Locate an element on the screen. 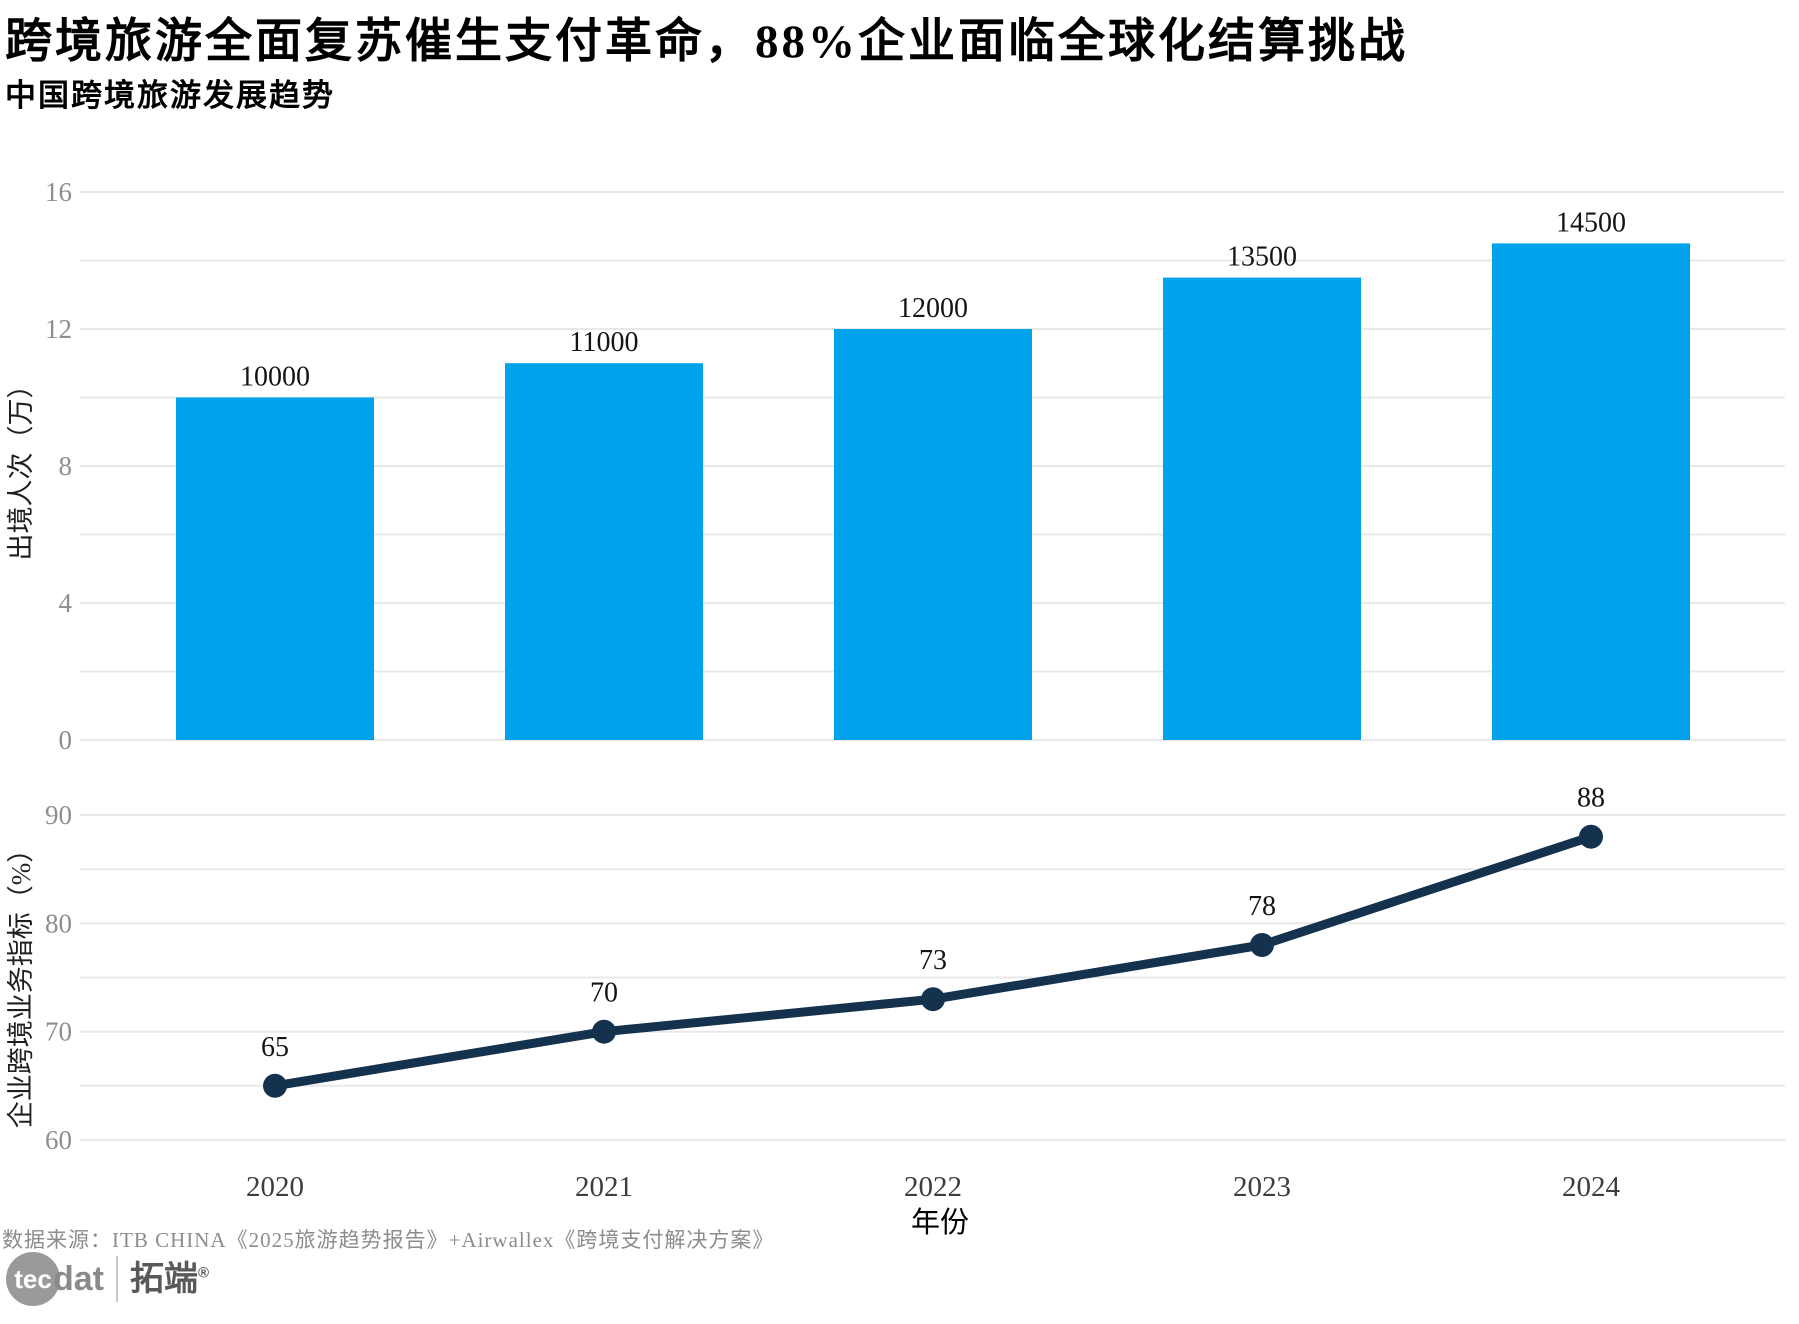  point-value-label: 65 is located at coordinates (275, 1047).